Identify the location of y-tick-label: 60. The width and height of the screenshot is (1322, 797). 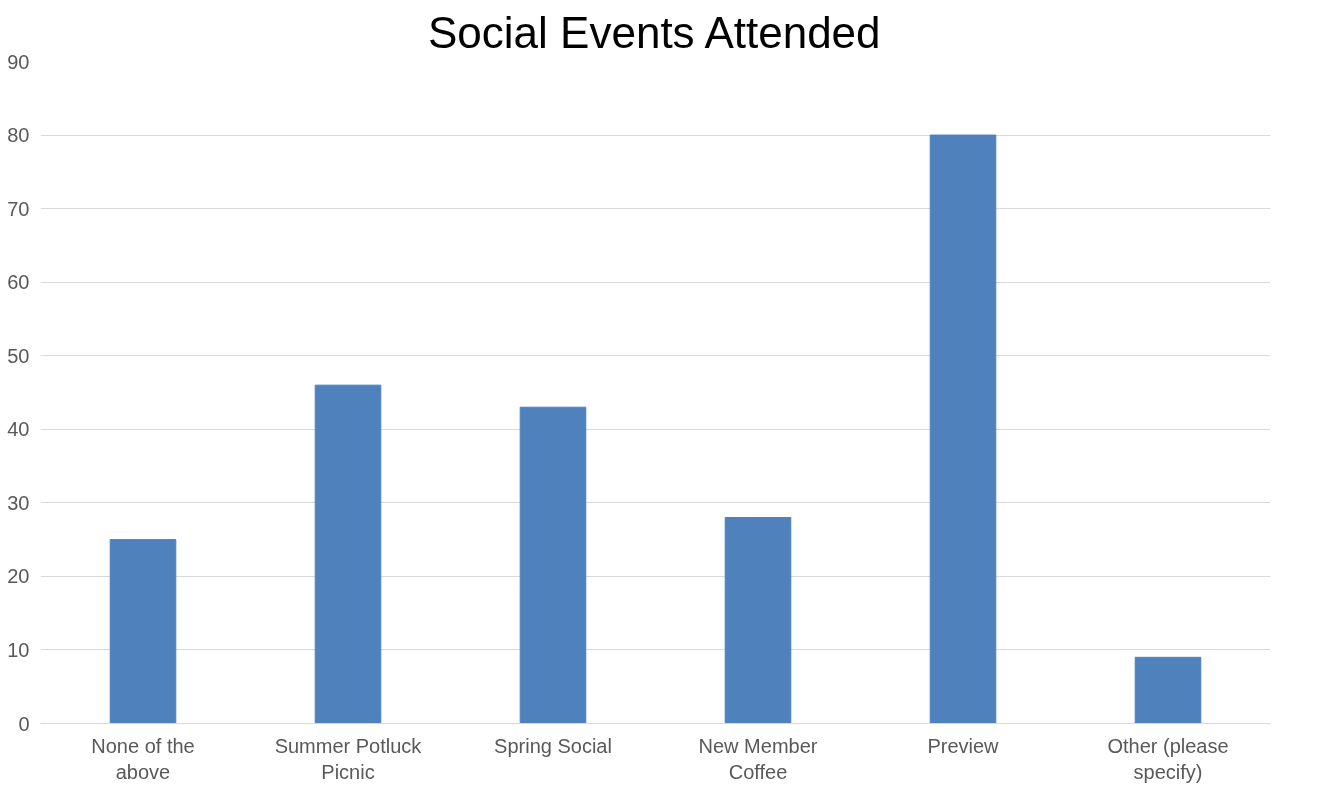
(18, 282).